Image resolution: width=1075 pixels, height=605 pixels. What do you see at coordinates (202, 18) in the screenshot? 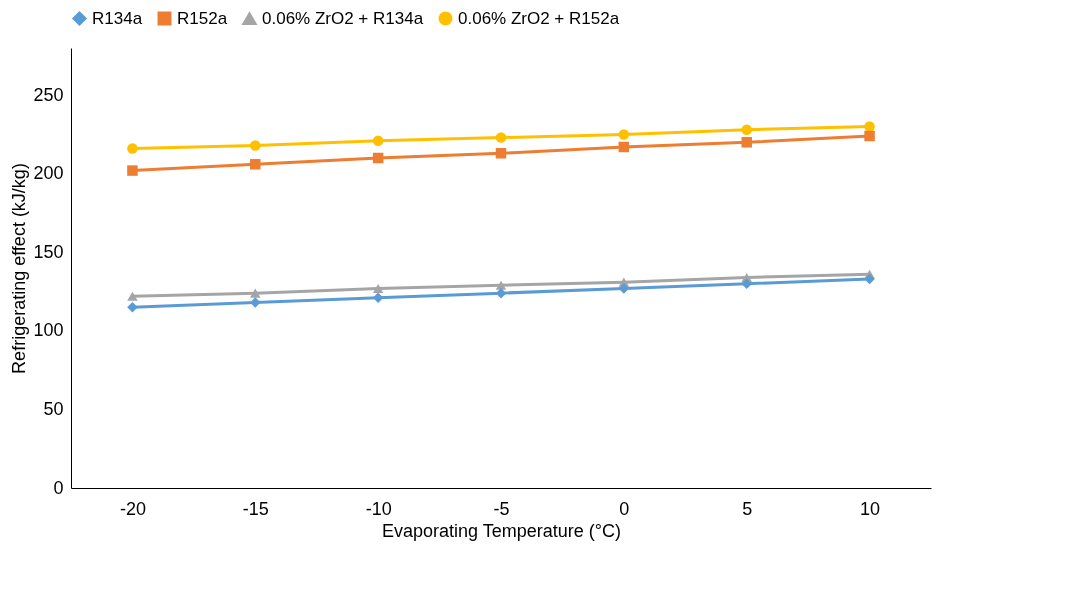
I see `legend-label: R152a` at bounding box center [202, 18].